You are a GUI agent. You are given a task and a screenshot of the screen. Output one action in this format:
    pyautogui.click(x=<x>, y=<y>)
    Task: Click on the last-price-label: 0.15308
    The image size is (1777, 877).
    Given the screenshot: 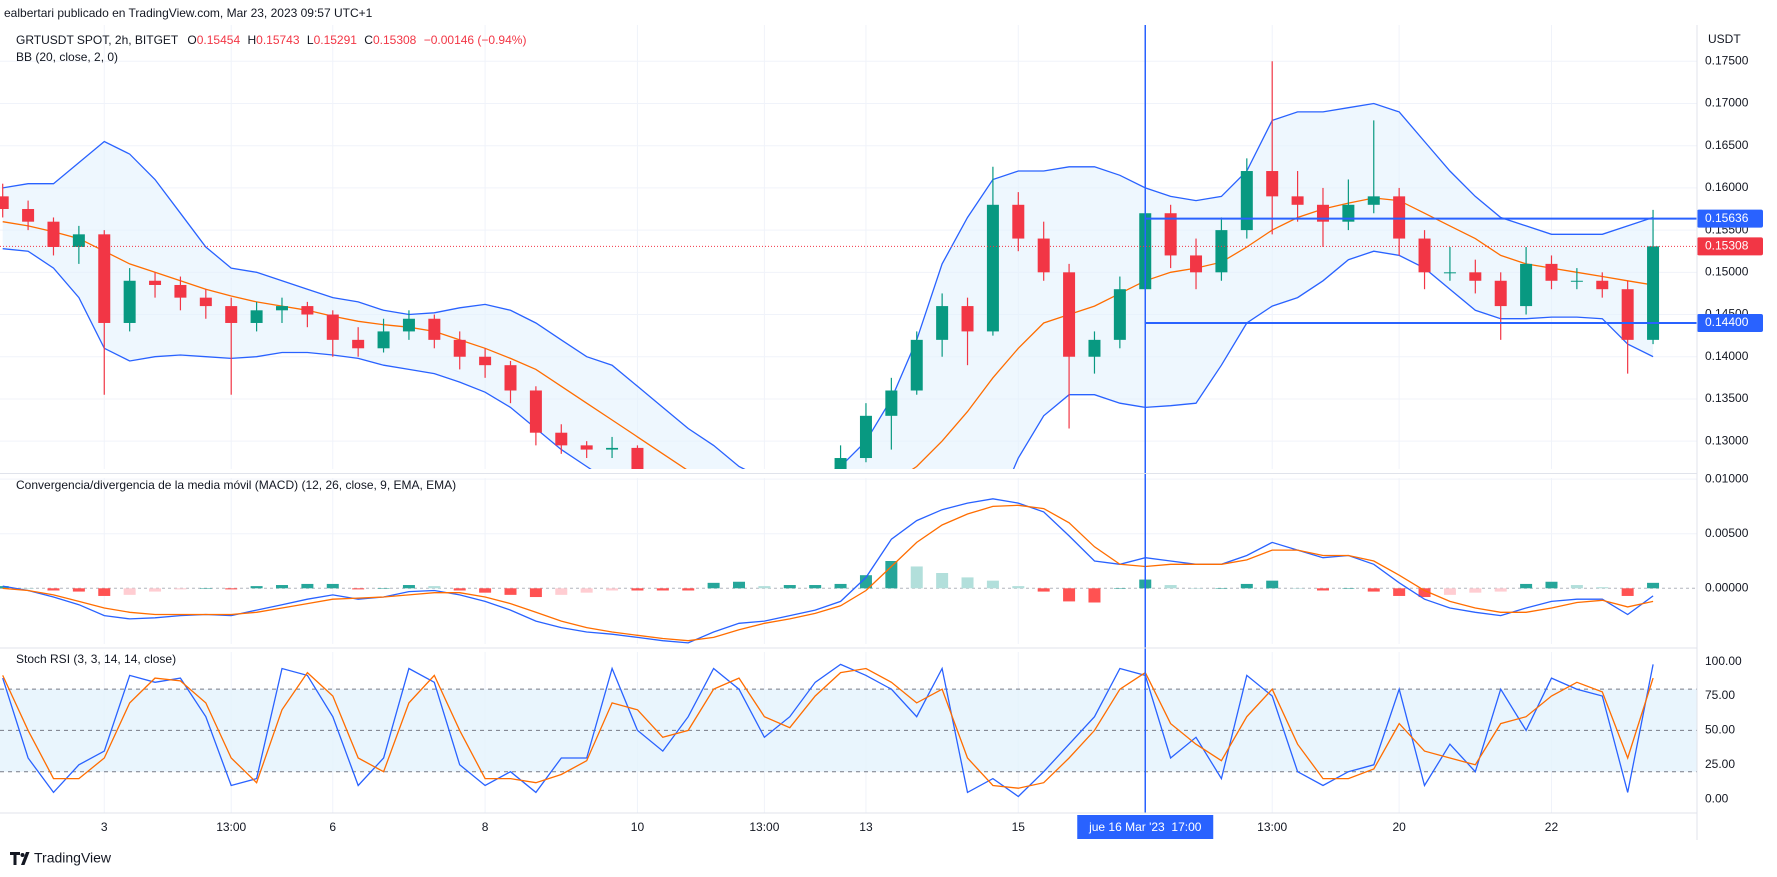 What is the action you would take?
    pyautogui.click(x=1727, y=245)
    